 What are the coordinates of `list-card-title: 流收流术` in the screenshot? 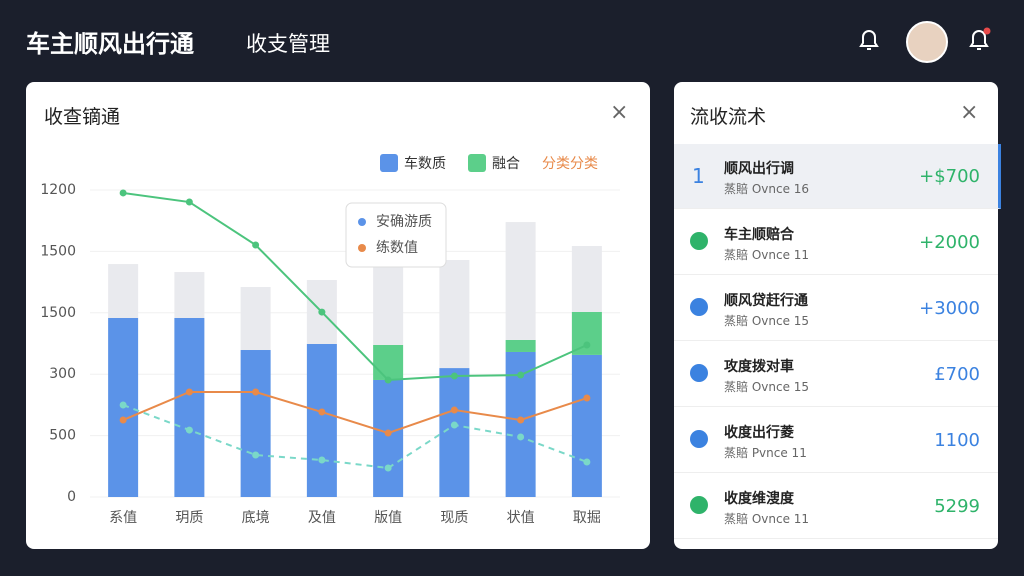 It's located at (728, 117).